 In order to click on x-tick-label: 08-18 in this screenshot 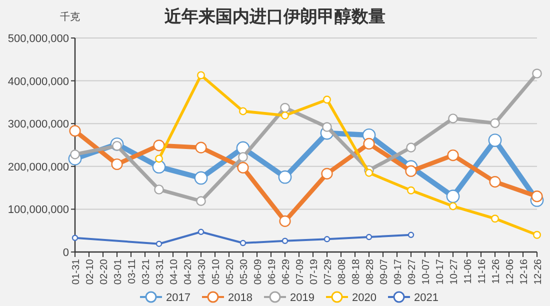, I will do `click(356, 271)`.